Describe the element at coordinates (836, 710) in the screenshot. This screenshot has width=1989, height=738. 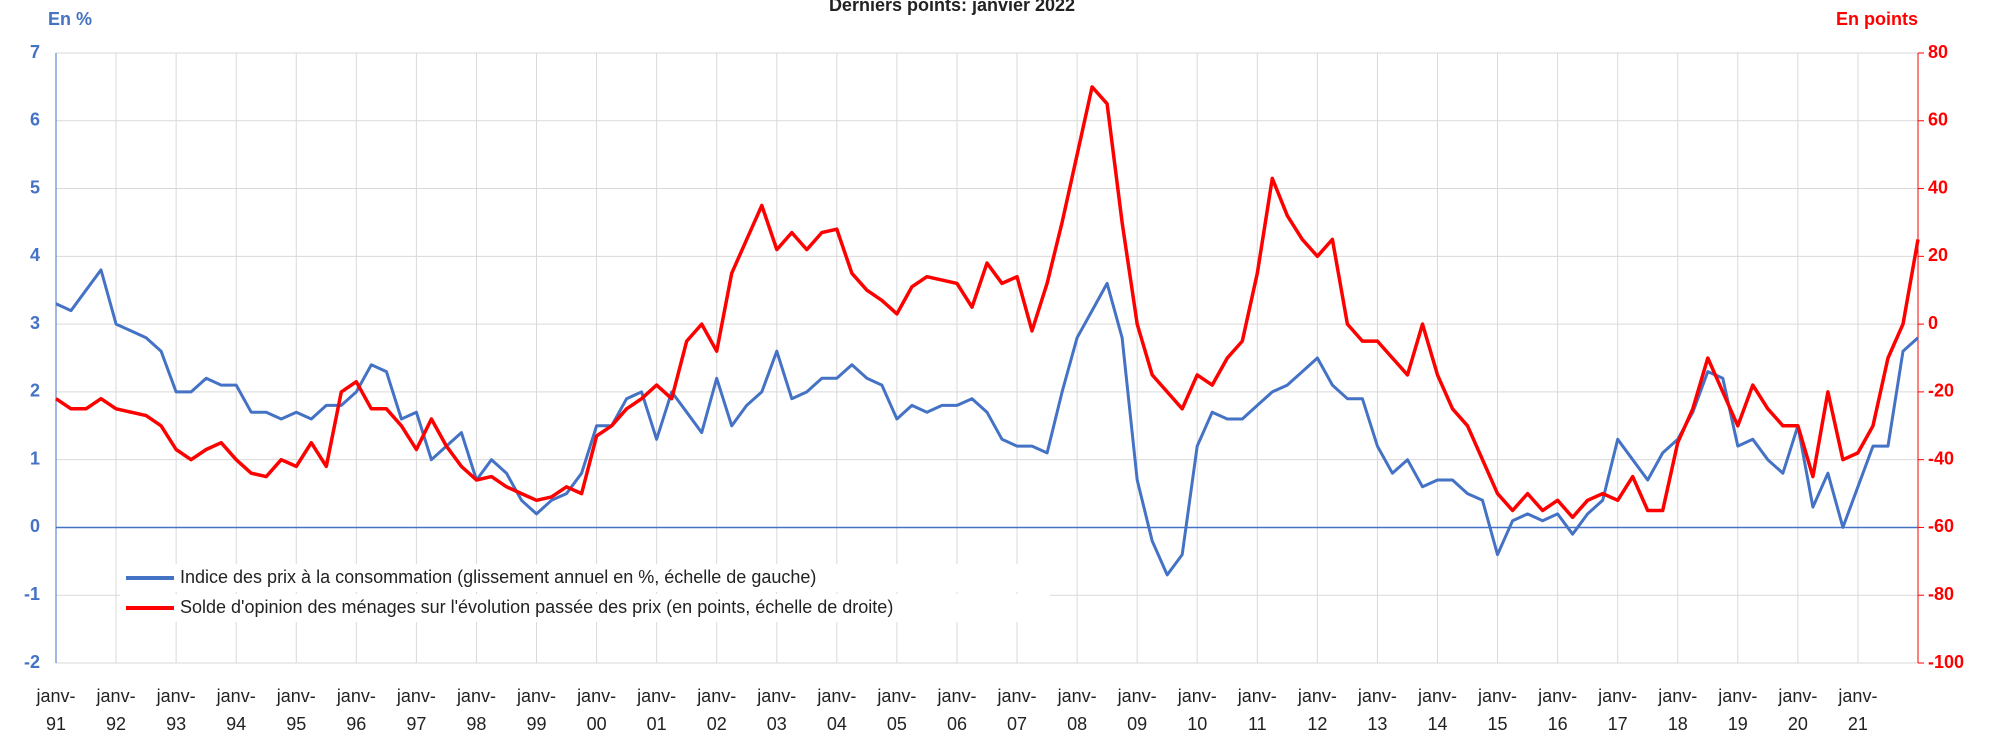
I see `x-tick-label: janv-04` at that location.